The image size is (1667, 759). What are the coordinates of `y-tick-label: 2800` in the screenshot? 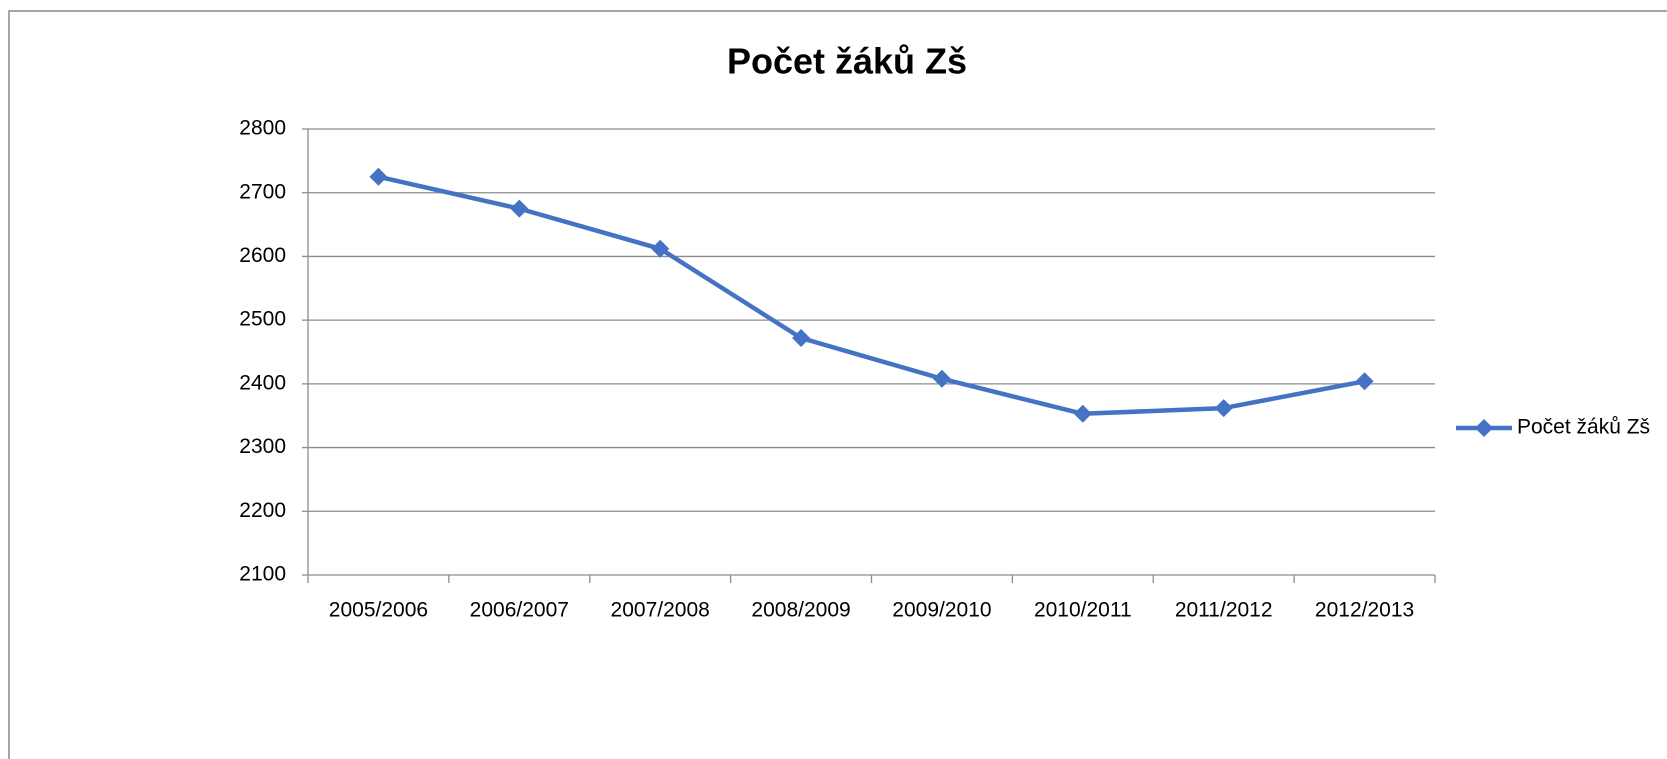 It's located at (262, 128).